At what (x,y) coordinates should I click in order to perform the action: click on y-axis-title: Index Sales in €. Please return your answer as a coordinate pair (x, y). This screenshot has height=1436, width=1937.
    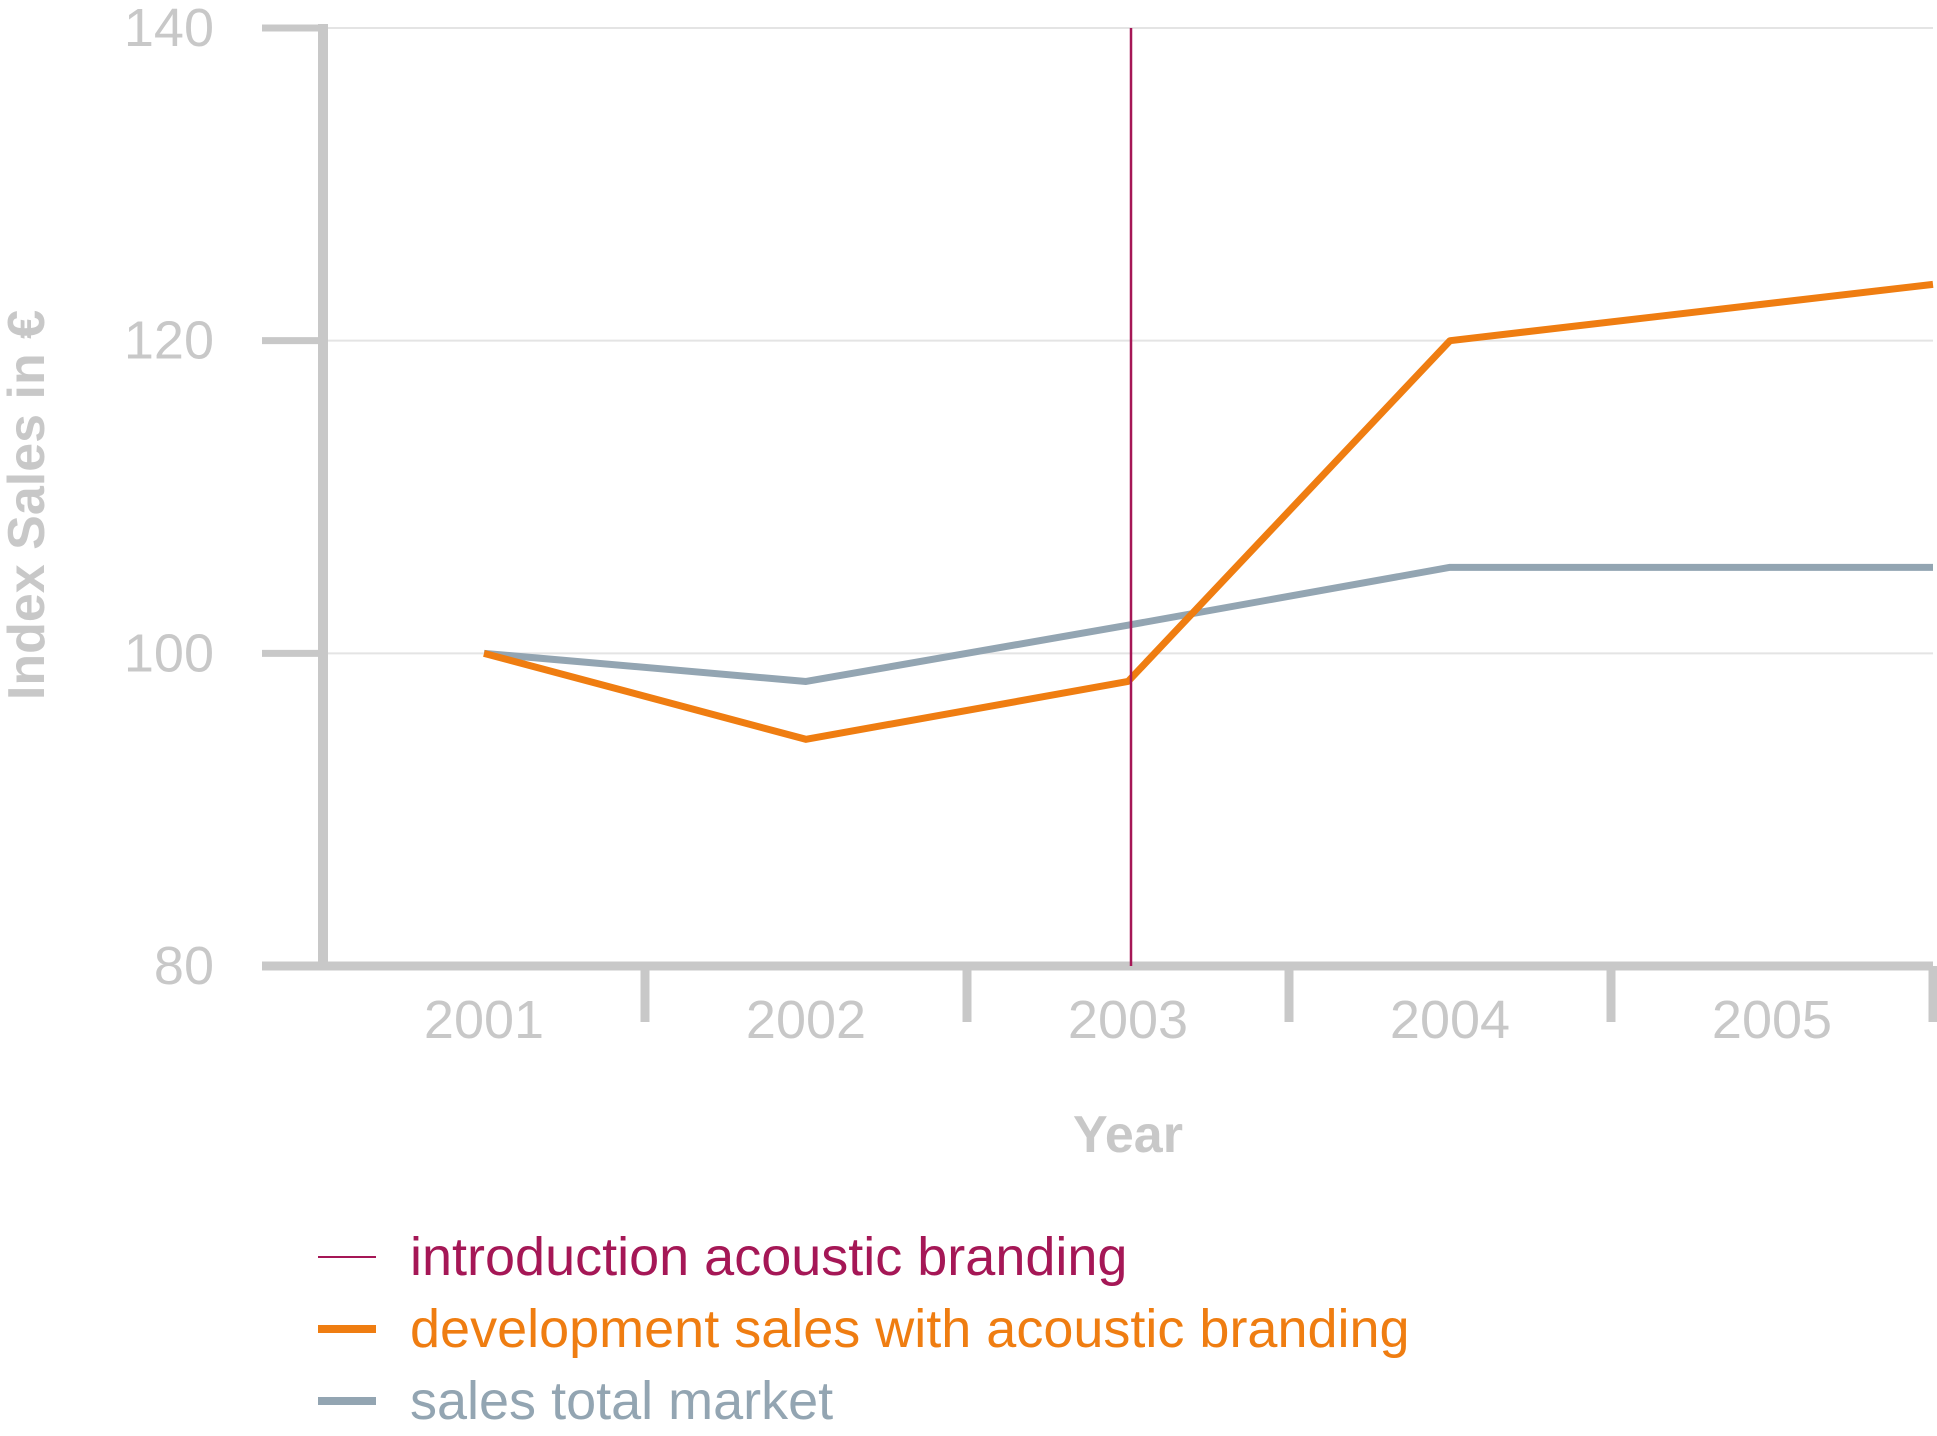
    Looking at the image, I should click on (28, 505).